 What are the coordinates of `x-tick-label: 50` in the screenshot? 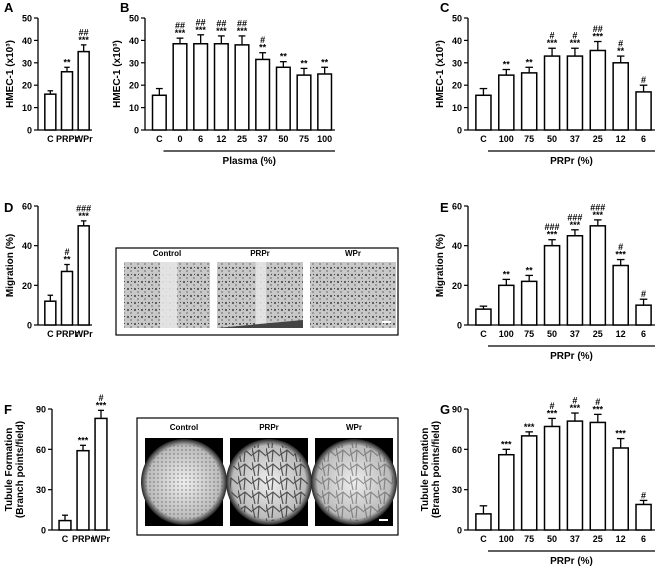 It's located at (552, 139).